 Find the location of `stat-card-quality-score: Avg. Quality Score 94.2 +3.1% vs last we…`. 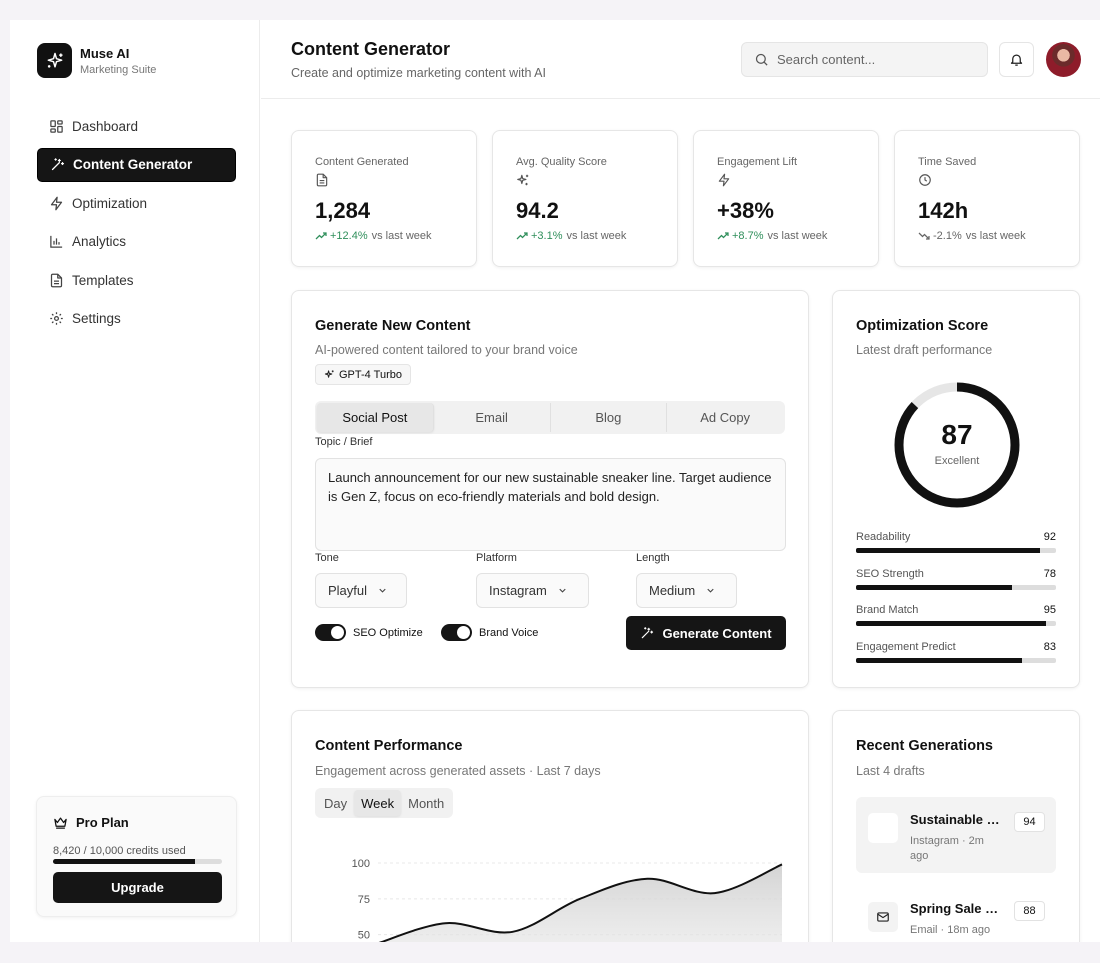

stat-card-quality-score: Avg. Quality Score 94.2 +3.1% vs last we… is located at coordinates (585, 198).